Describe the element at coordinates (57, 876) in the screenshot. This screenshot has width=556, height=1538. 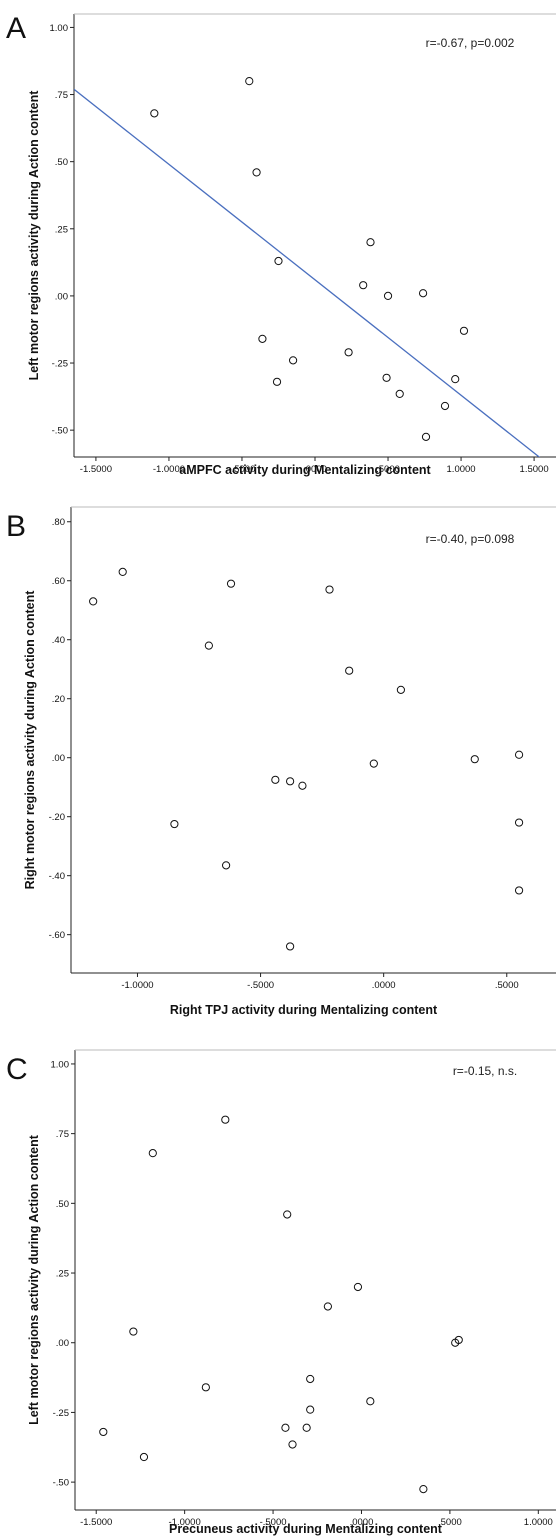
I see `y-tick-label: -.40` at that location.